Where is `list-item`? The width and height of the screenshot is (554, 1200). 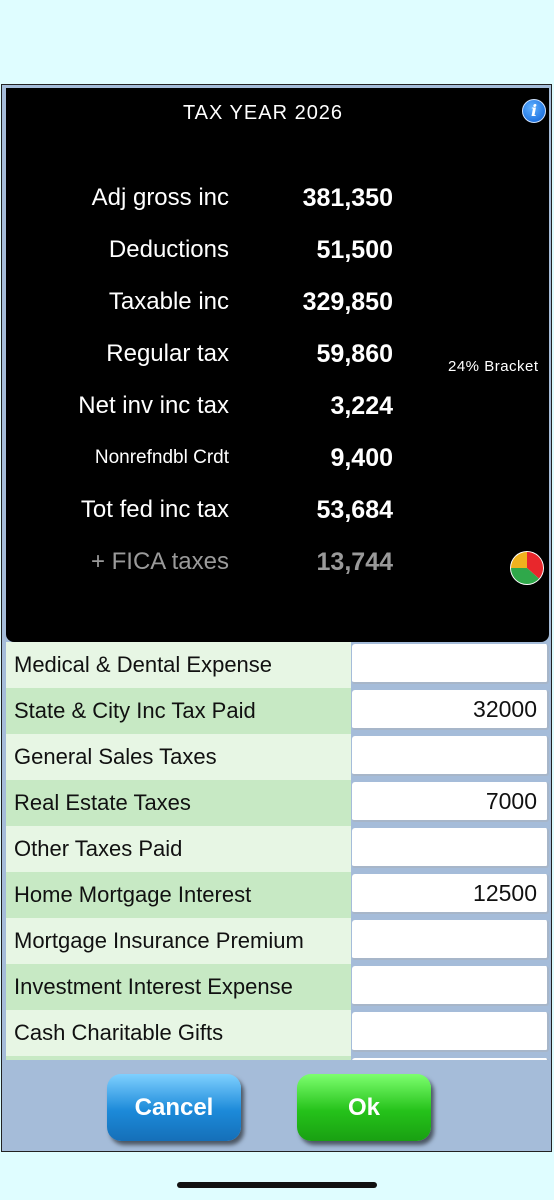 list-item is located at coordinates (277, 1058).